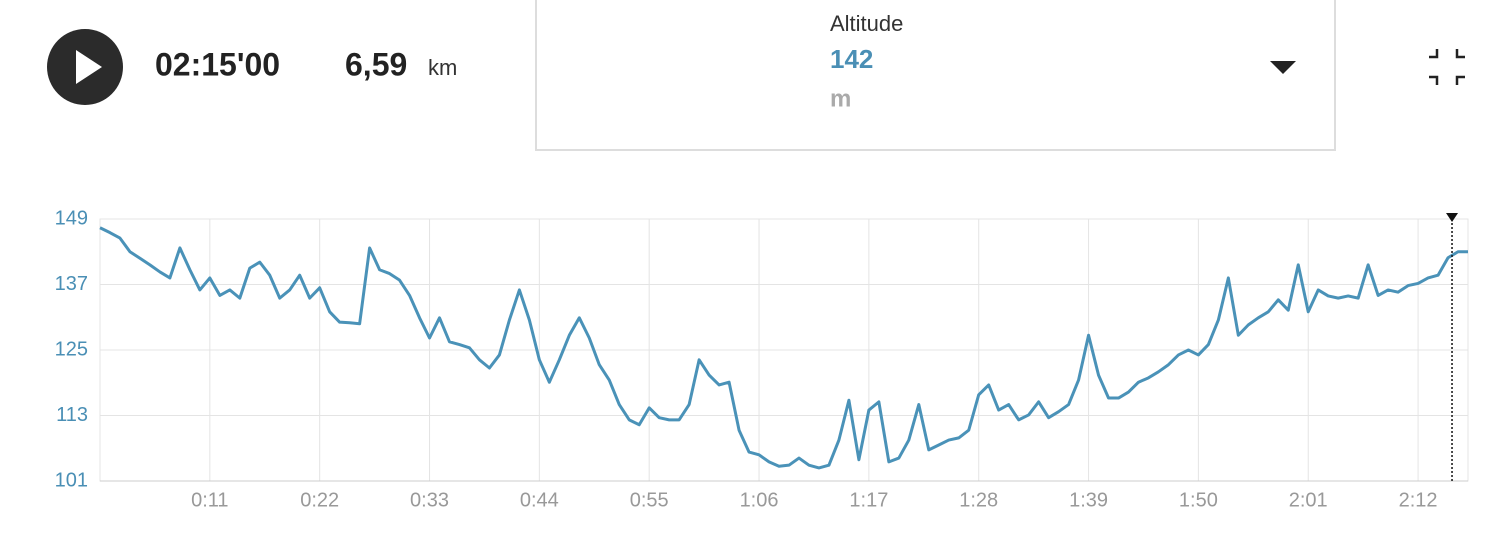 Image resolution: width=1500 pixels, height=539 pixels. Describe the element at coordinates (978, 500) in the screenshot. I see `x-tick-label: 1:28` at that location.